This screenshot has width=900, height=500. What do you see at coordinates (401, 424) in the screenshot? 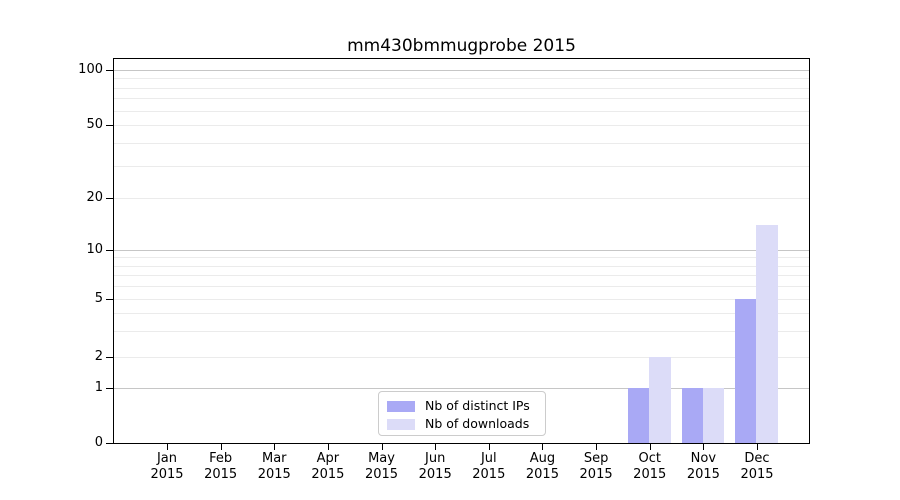
I see `legend-swatch-downloads-icon` at bounding box center [401, 424].